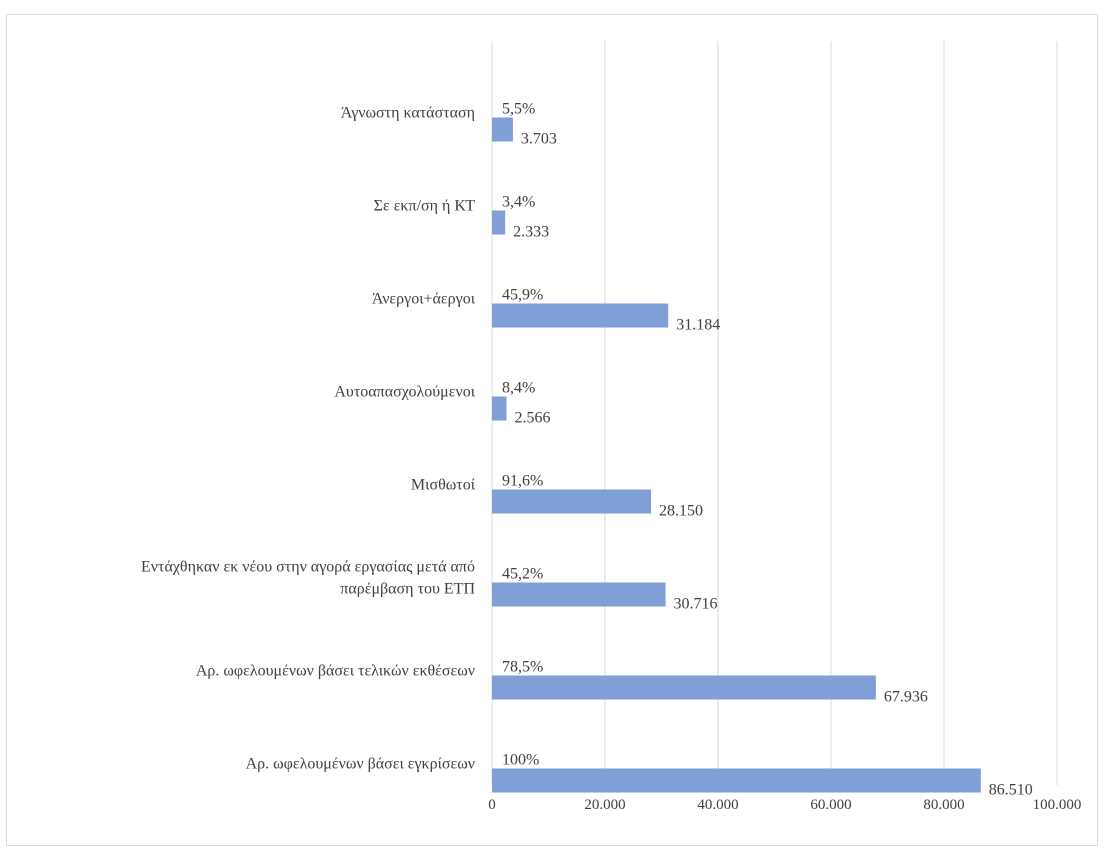 The height and width of the screenshot is (852, 1104). I want to click on x-tick-label: 60.000, so click(830, 805).